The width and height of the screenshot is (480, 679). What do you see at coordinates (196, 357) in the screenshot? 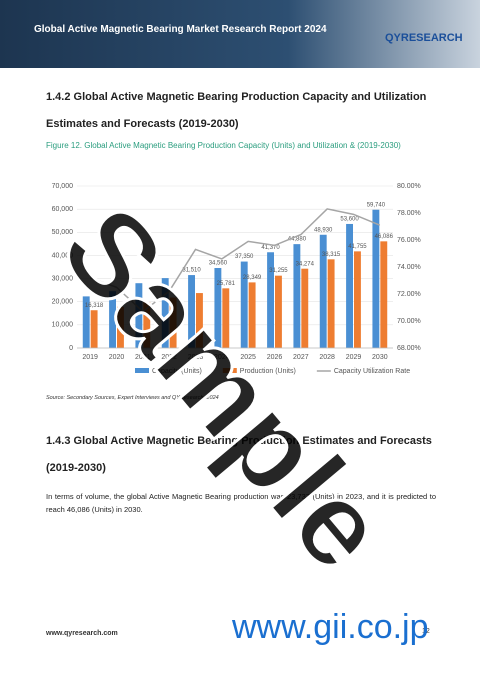
I see `x-tick-label: 2023` at bounding box center [196, 357].